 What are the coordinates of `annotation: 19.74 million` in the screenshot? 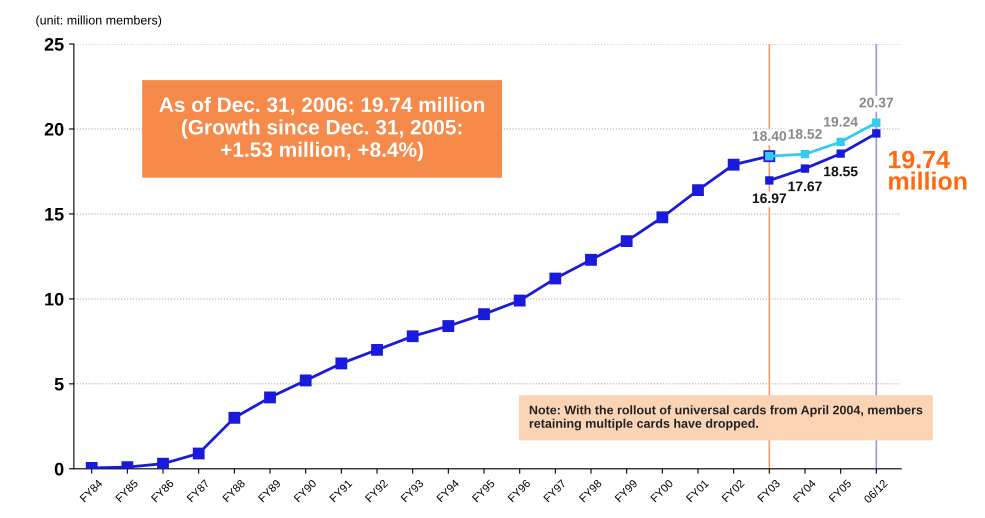 It's located at (927, 170).